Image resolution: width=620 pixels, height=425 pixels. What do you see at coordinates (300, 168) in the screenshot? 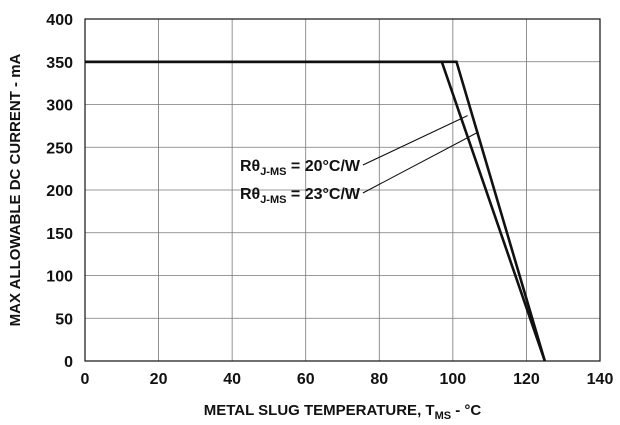
I see `annotation-label: RθJ-MS = 20°C/W` at bounding box center [300, 168].